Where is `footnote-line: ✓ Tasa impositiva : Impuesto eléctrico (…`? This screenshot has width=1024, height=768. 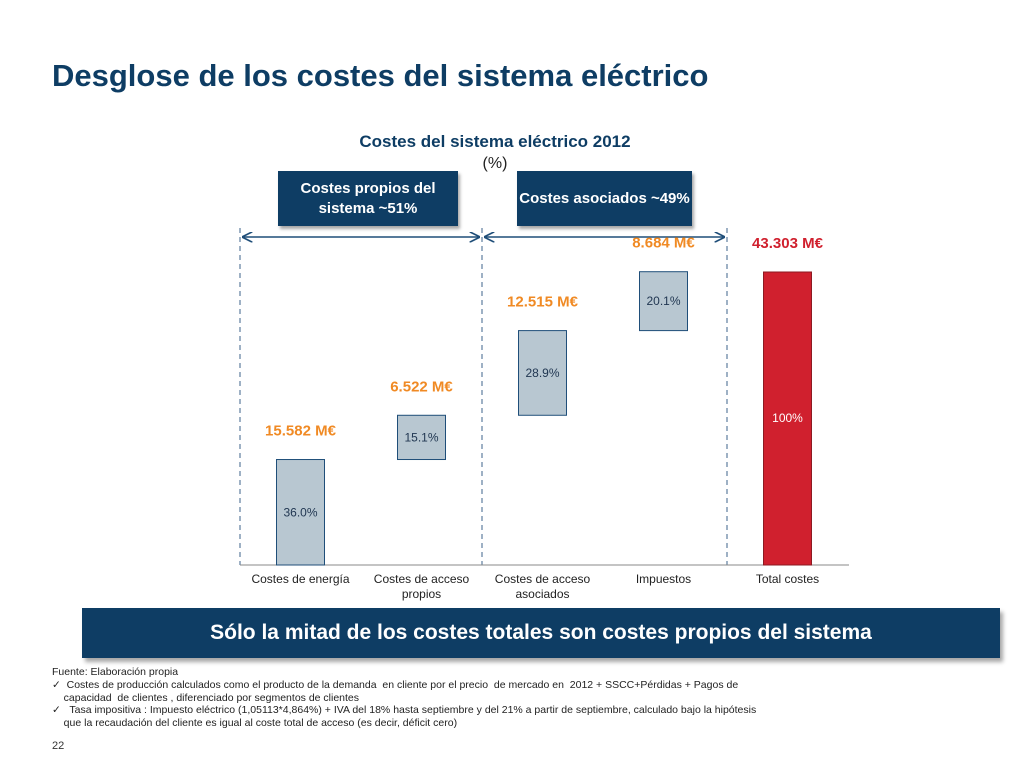 footnote-line: ✓ Tasa impositiva : Impuesto eléctrico (… is located at coordinates (404, 710).